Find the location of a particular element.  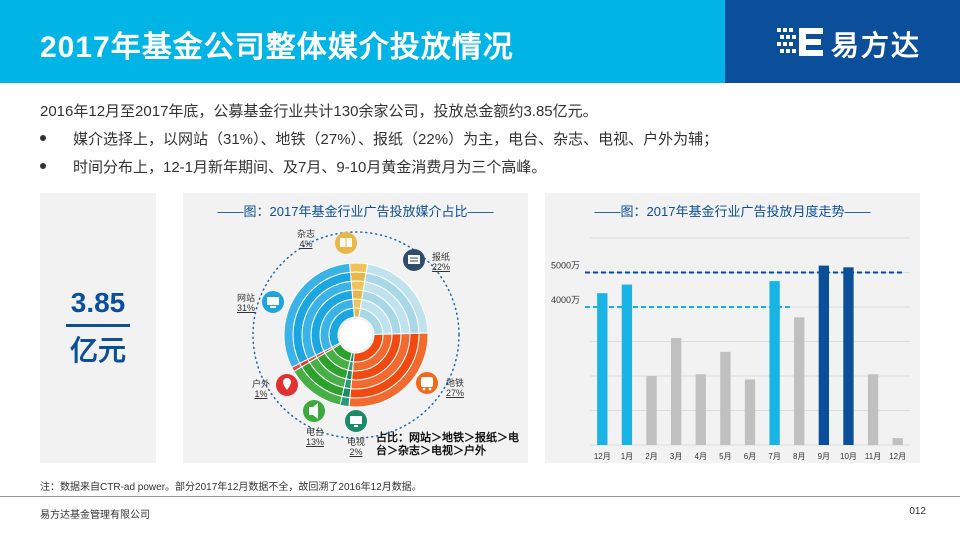

bullet-text: 时间分布上，12-1月新年期间、及7月、9-10月黄金消费月为三个高峰。 is located at coordinates (310, 167).